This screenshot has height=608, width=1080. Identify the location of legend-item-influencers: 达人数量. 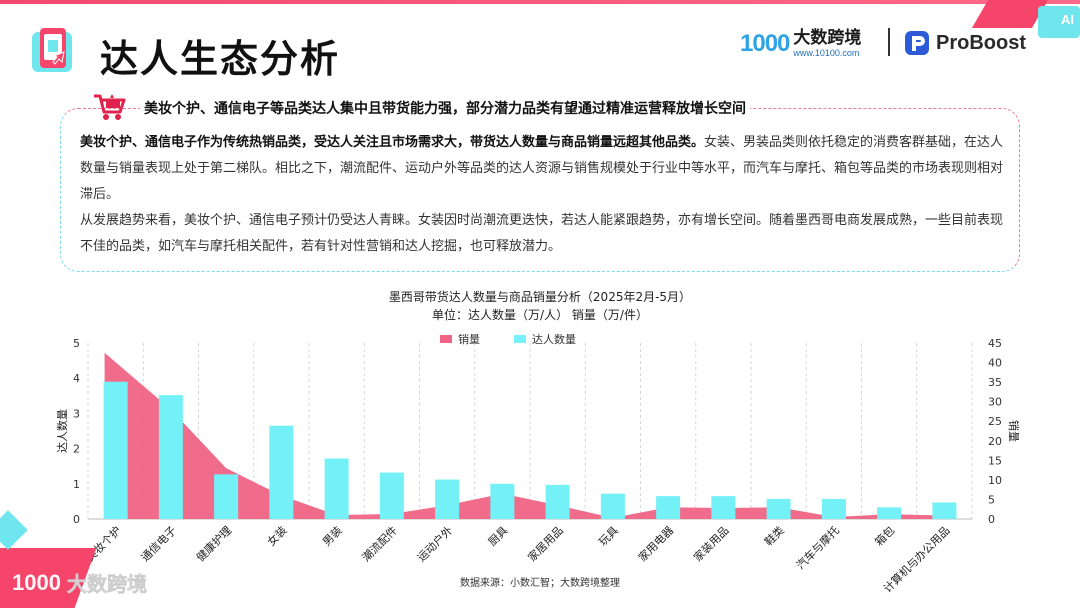
(545, 339).